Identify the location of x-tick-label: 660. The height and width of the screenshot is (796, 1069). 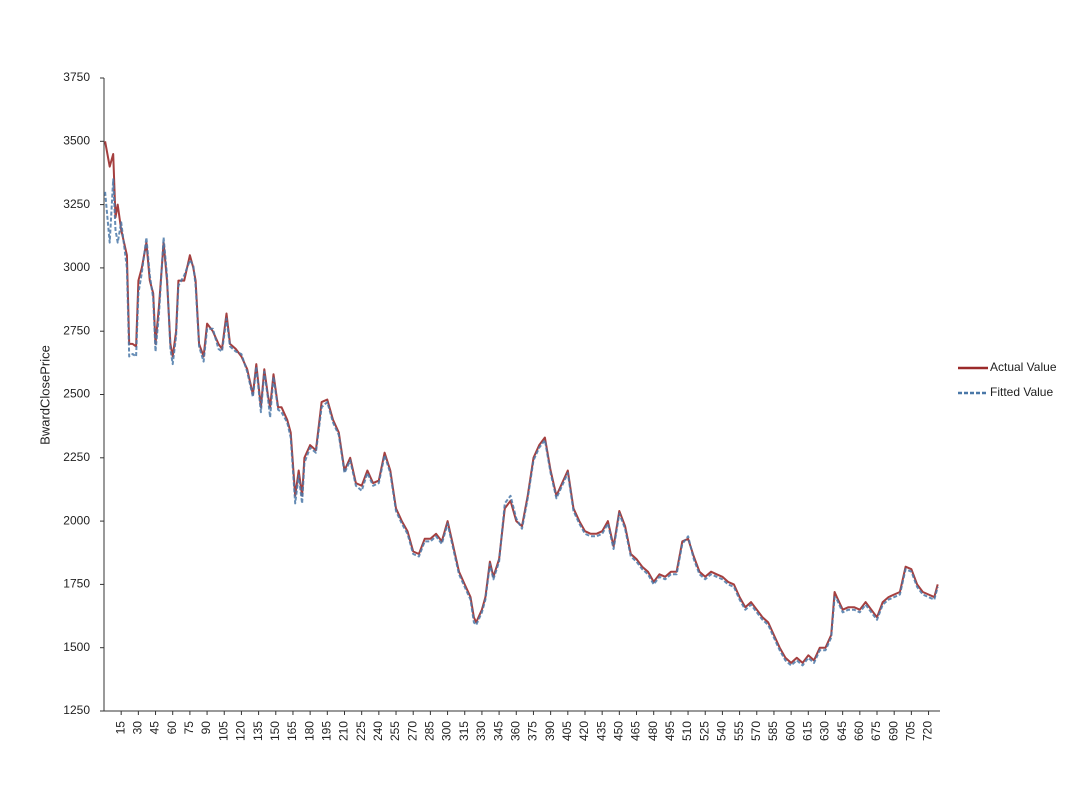
(859, 731).